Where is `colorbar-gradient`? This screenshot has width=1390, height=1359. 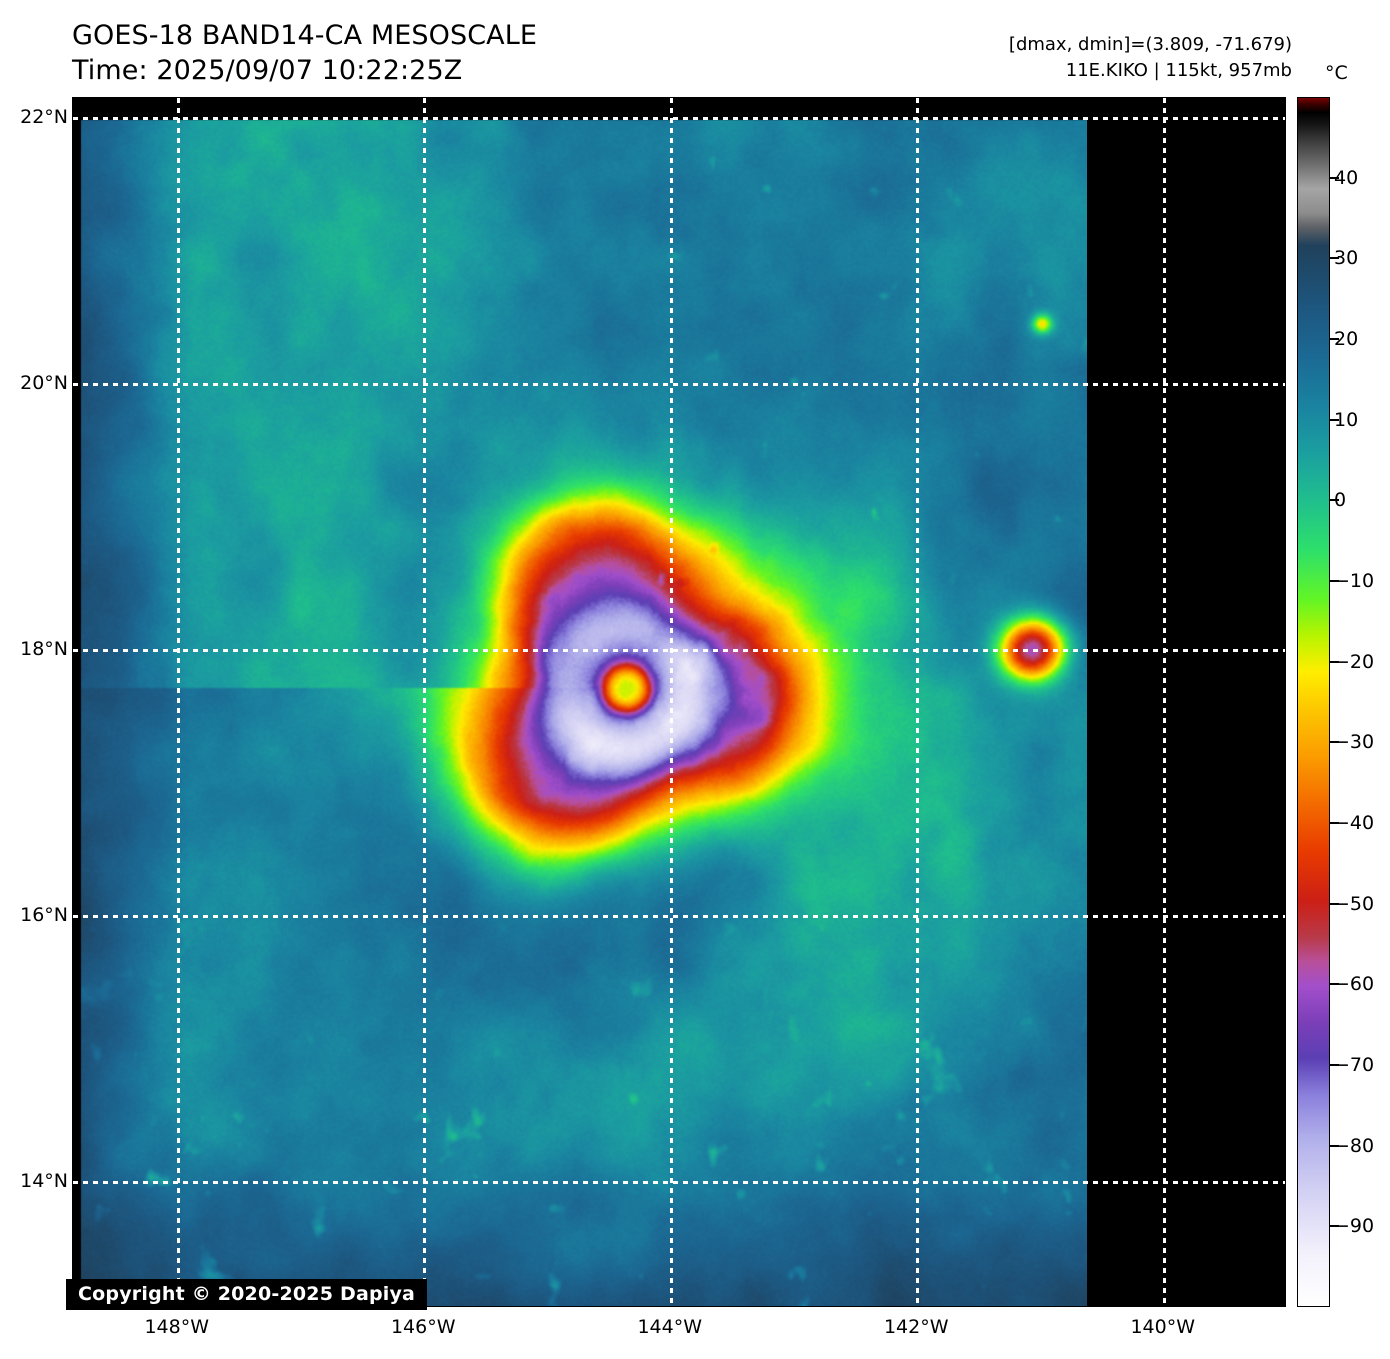
colorbar-gradient is located at coordinates (1313, 702).